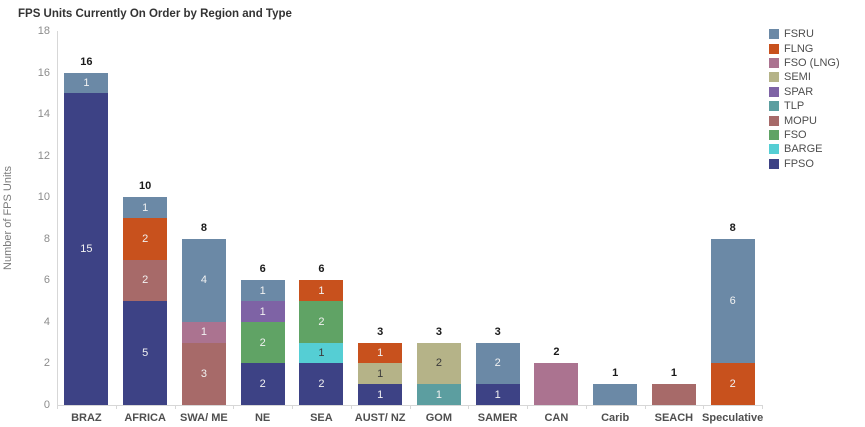 The width and height of the screenshot is (865, 427). Describe the element at coordinates (438, 394) in the screenshot. I see `bar-segment-tlp: 1` at that location.